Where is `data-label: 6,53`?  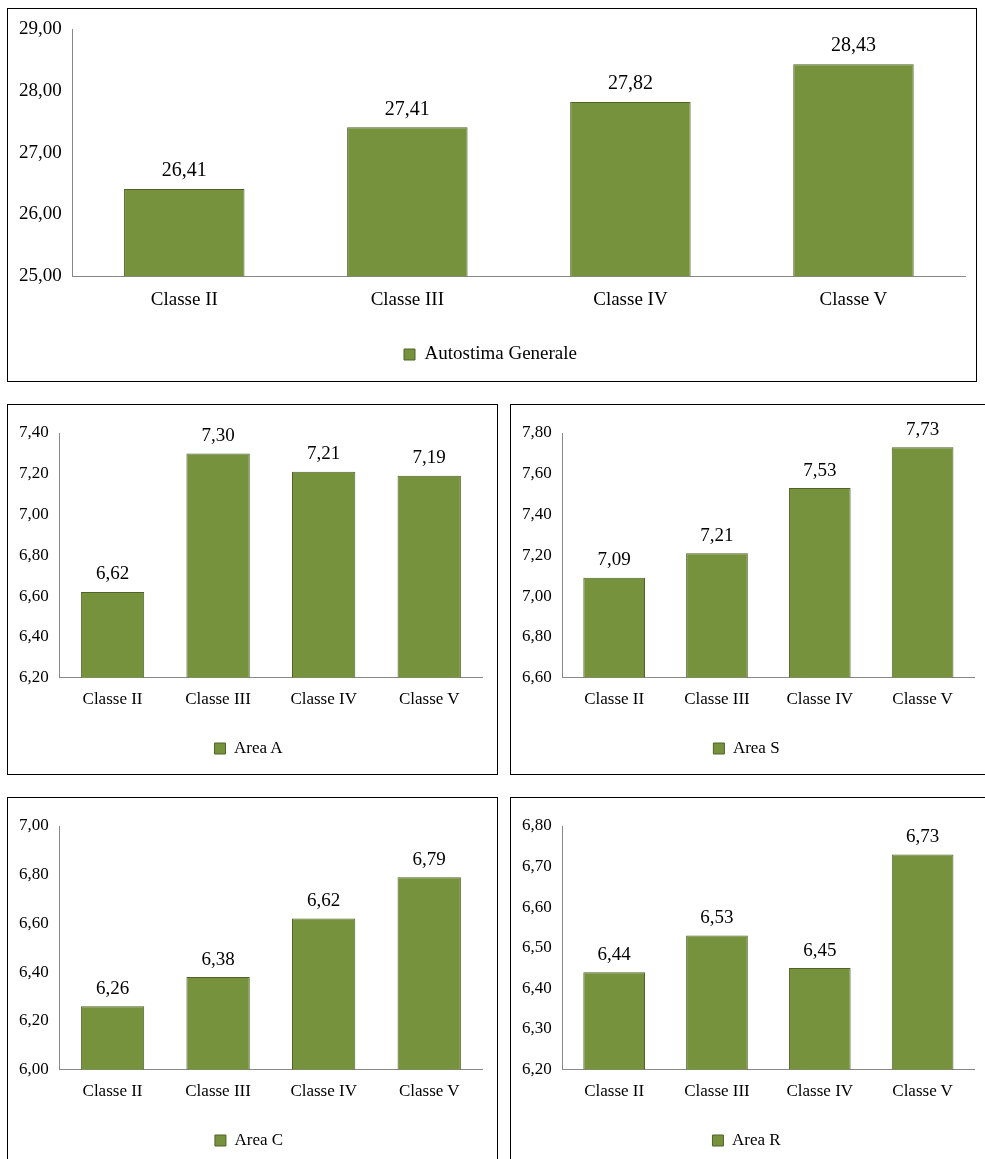 data-label: 6,53 is located at coordinates (717, 917).